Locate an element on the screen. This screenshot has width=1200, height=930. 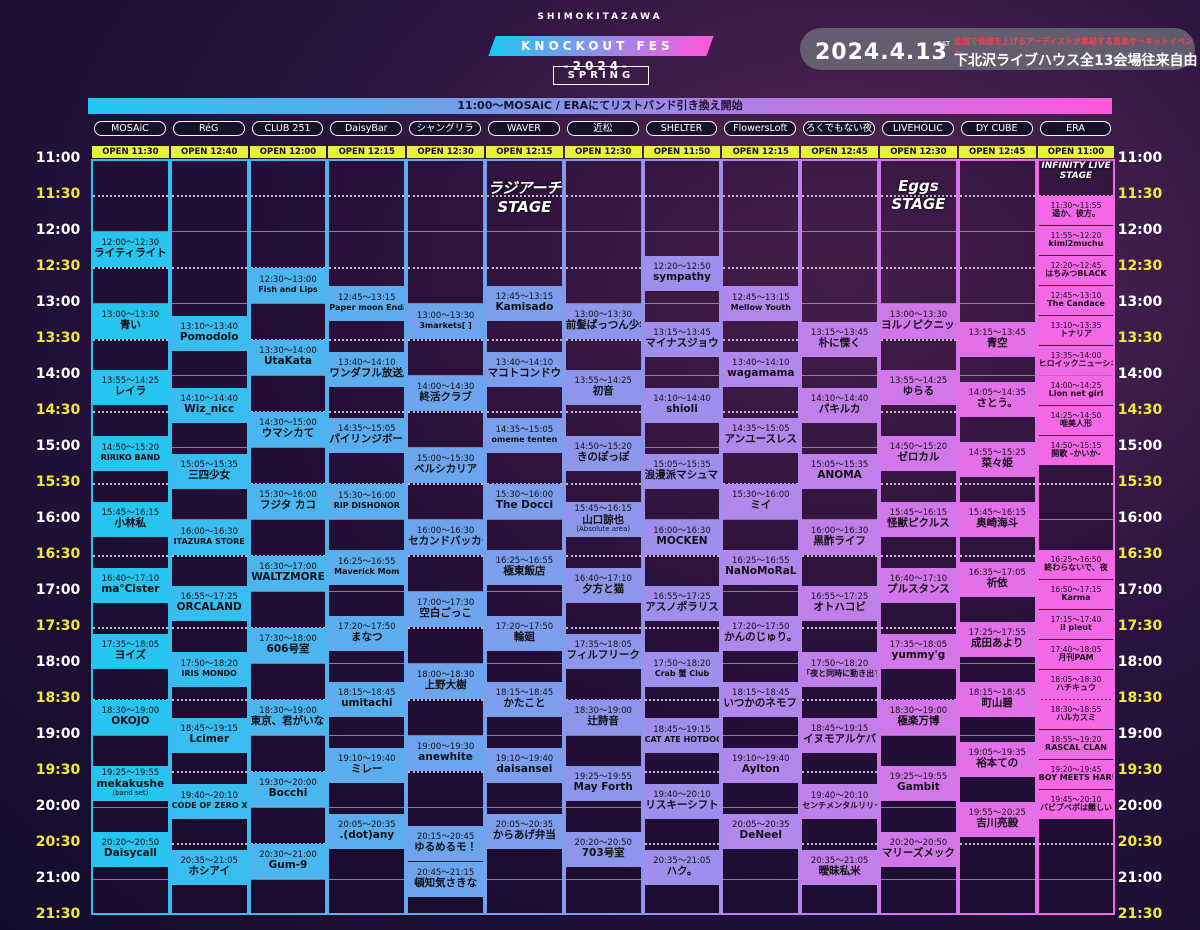
act-slot: 14:10〜14:40 パキルカ is located at coordinates (839, 405).